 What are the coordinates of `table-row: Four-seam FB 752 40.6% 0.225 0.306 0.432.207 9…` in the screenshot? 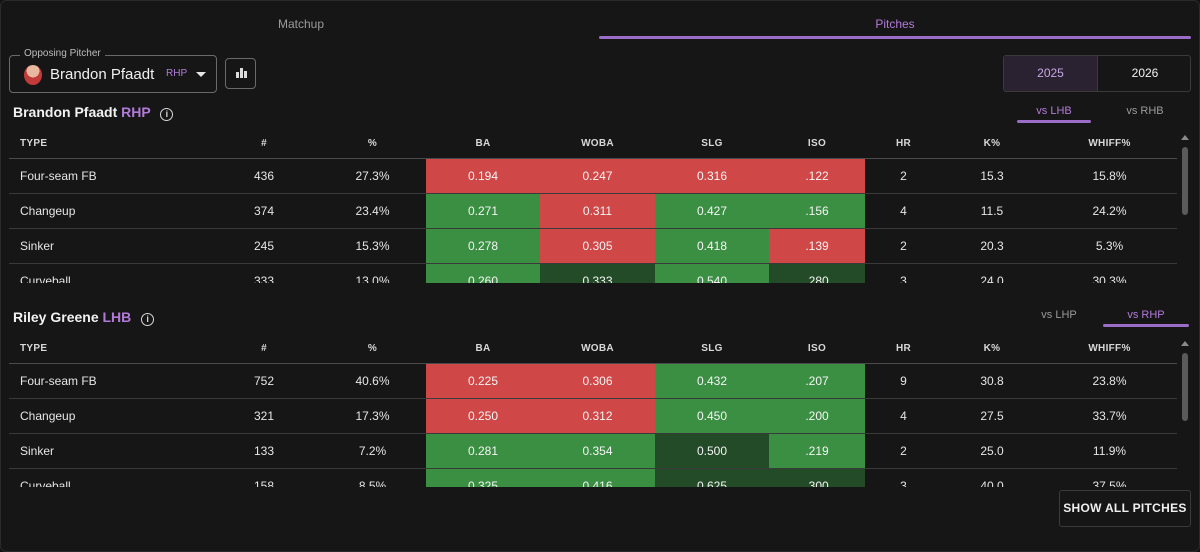 It's located at (593, 381).